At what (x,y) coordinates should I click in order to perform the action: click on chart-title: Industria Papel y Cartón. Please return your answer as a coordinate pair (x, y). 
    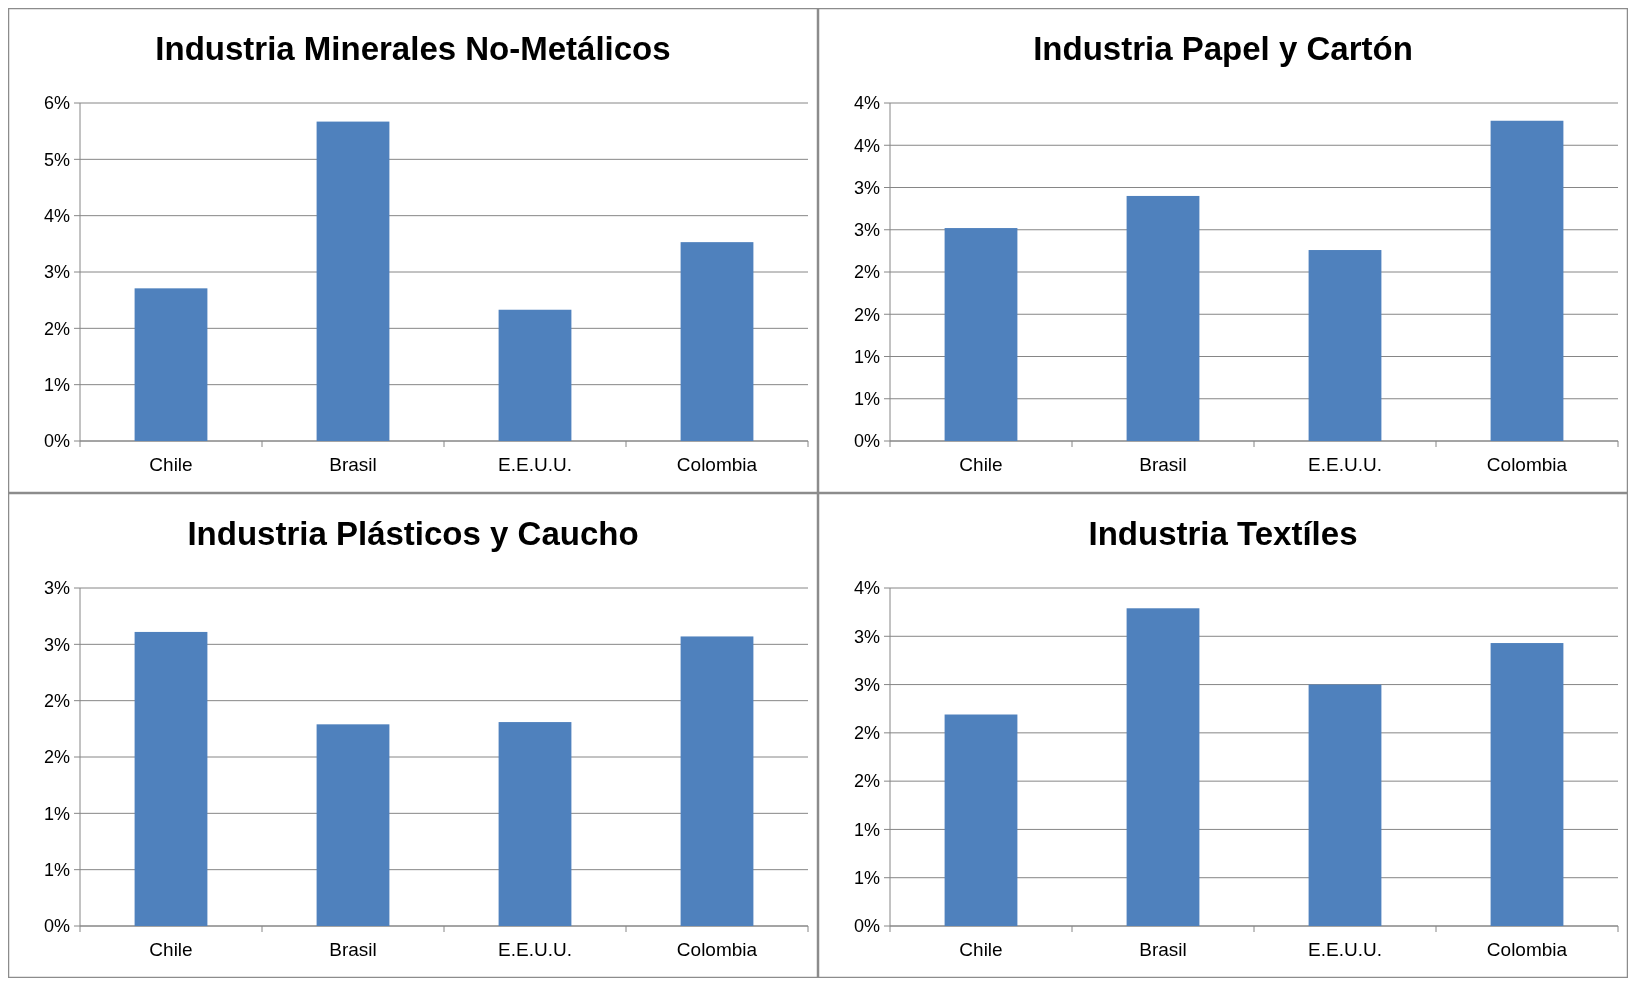
    Looking at the image, I should click on (1223, 48).